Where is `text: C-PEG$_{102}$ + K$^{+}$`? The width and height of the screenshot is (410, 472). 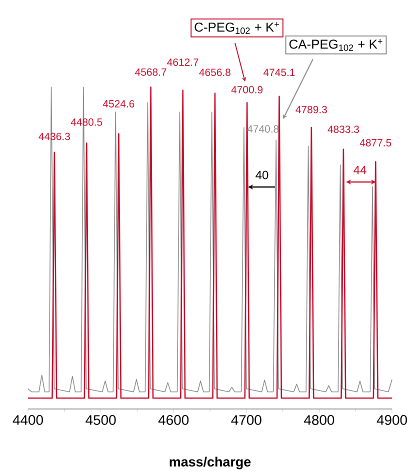
text: C-PEG$_{102}$ + K$^{+}$ is located at coordinates (236, 28).